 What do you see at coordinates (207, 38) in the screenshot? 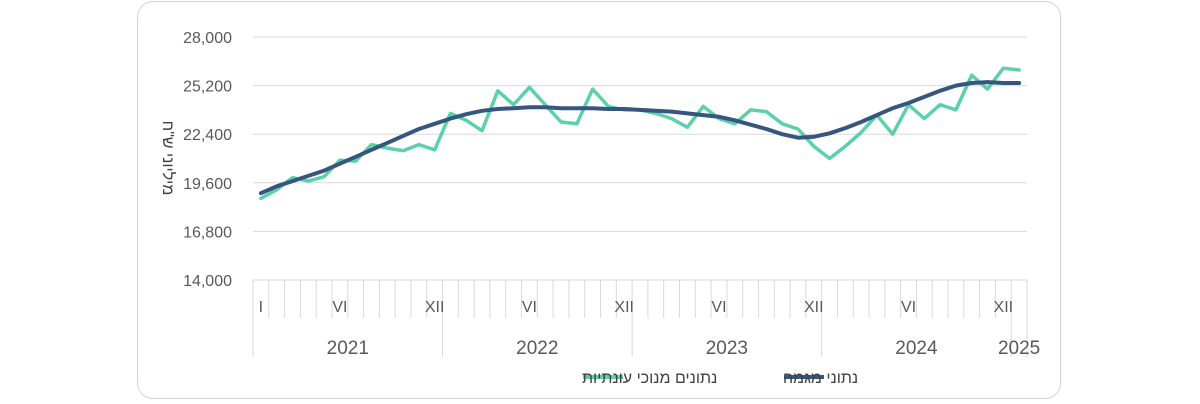
I see `y-tick-label: 28,000` at bounding box center [207, 38].